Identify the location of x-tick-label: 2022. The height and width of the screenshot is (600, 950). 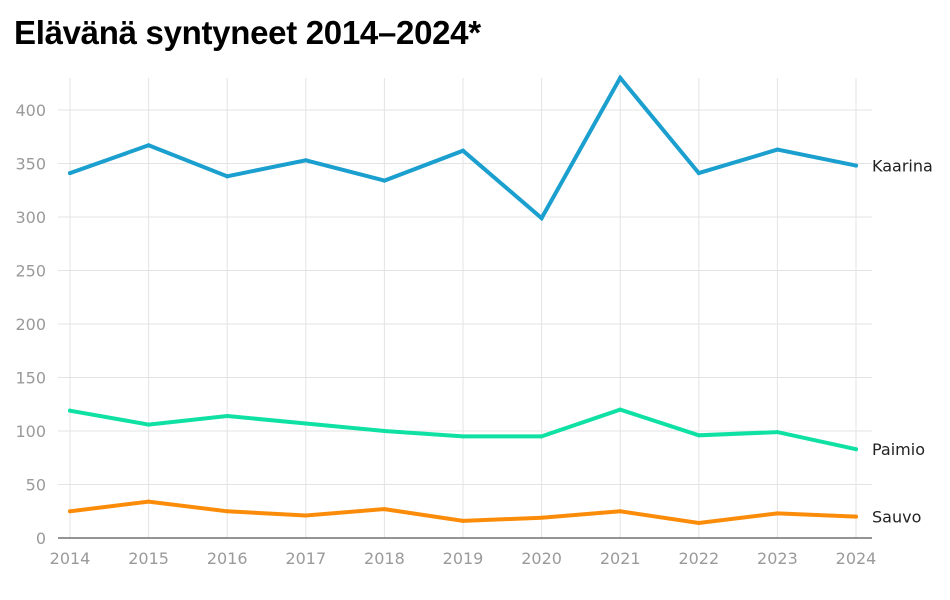
(698, 558).